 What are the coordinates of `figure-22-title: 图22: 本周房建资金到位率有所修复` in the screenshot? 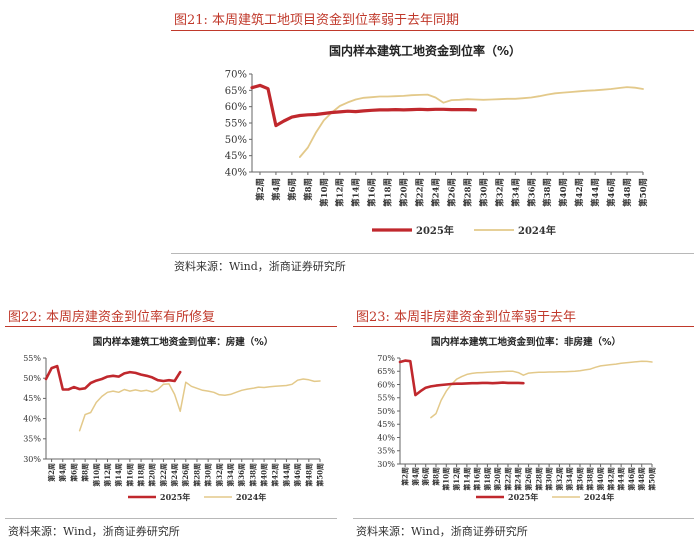 It's located at (112, 317).